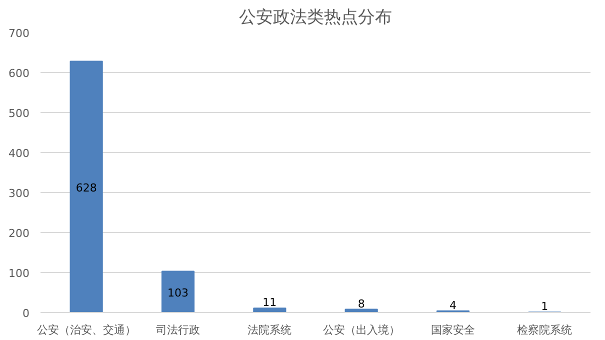 The height and width of the screenshot is (340, 605). Describe the element at coordinates (544, 330) in the screenshot. I see `x-tick-label: 检察院系统` at that location.